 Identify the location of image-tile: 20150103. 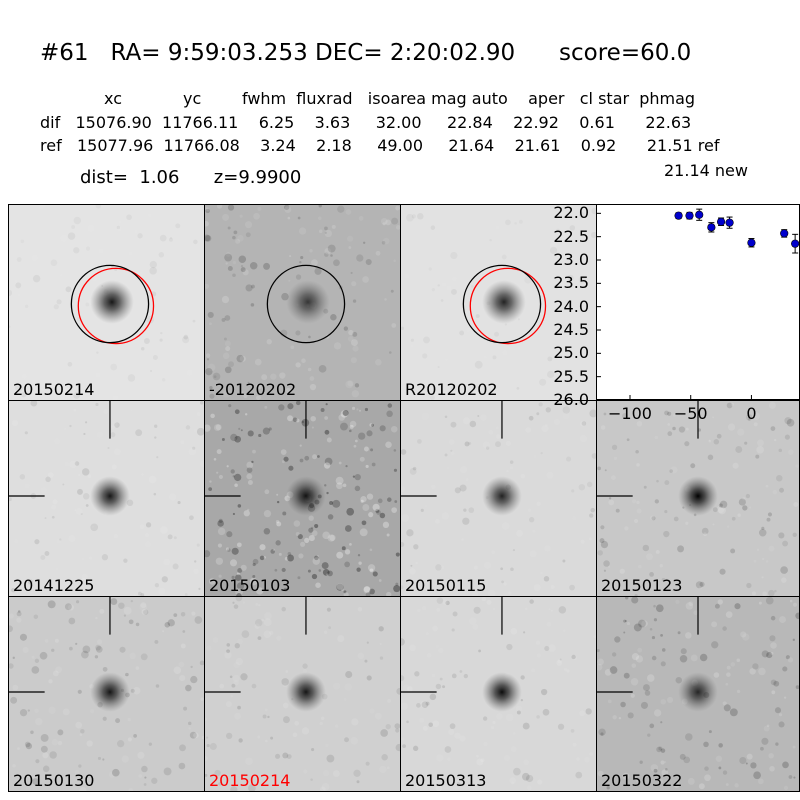
(302, 498).